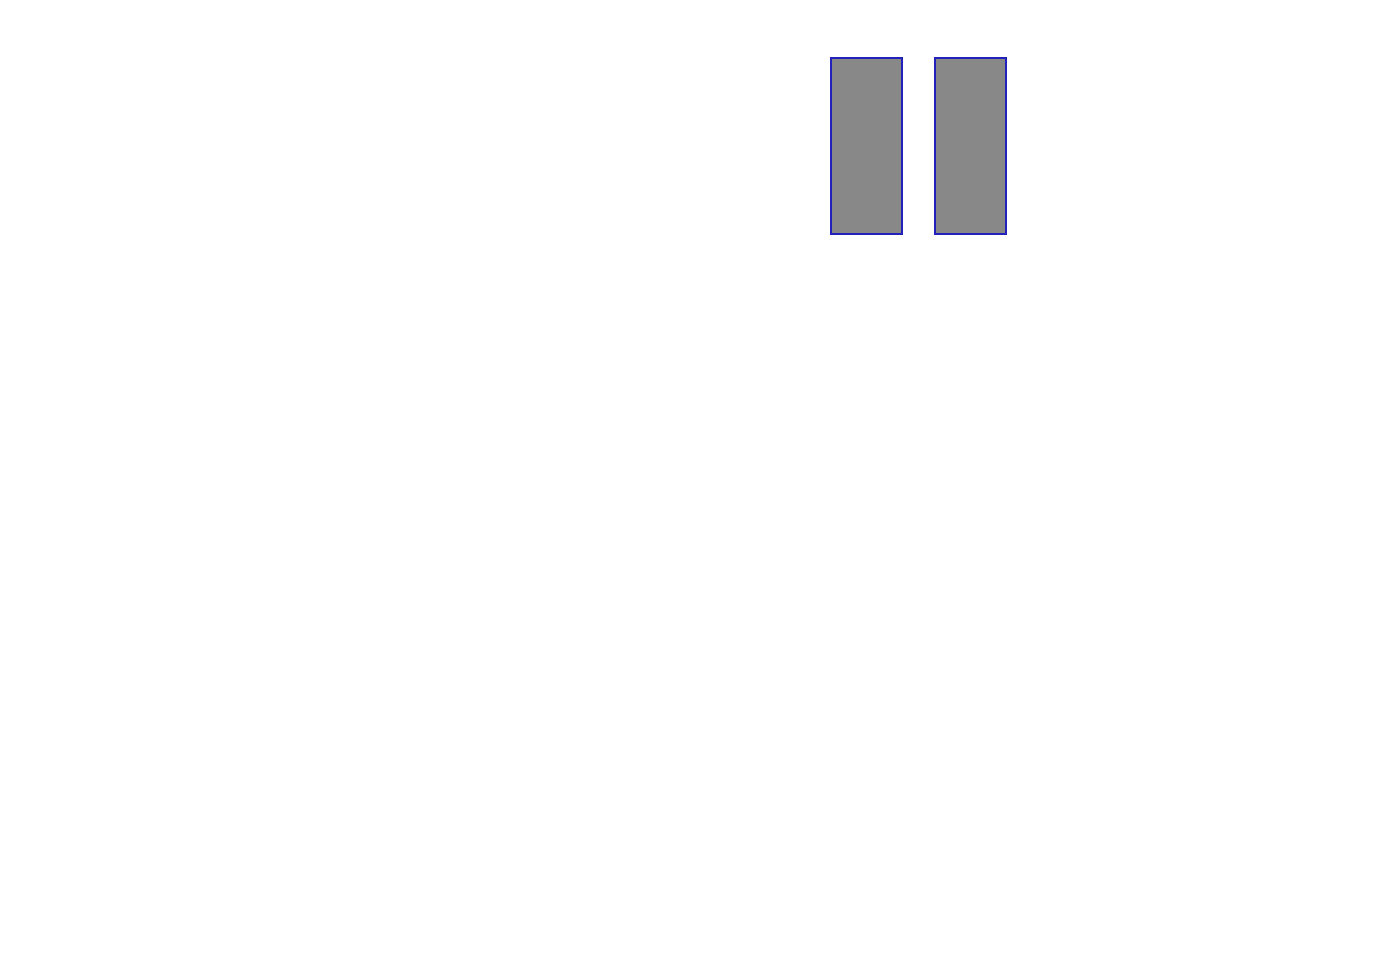 Image resolution: width=1400 pixels, height=953 pixels. What do you see at coordinates (318, 627) in the screenshot?
I see `lineflux-map` at bounding box center [318, 627].